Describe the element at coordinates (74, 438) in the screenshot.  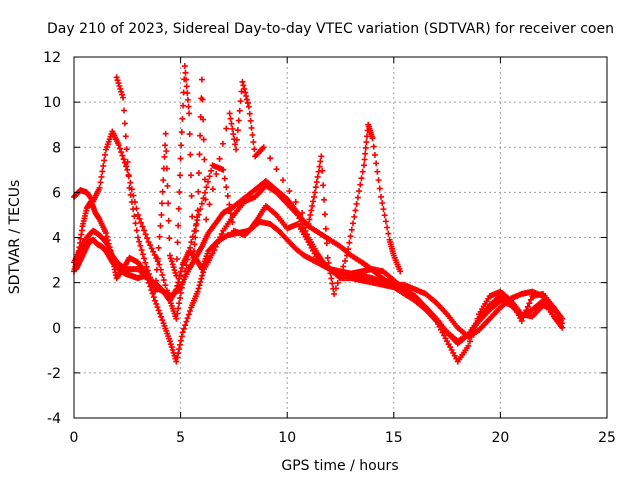
I see `x-tick-label: 0` at that location.